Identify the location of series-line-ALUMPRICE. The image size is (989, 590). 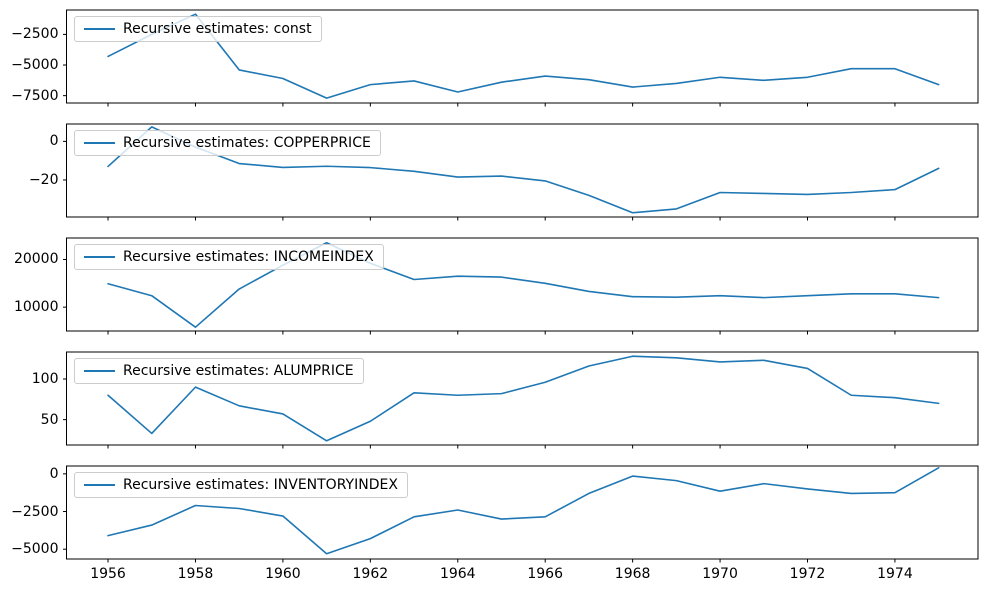
(523, 398).